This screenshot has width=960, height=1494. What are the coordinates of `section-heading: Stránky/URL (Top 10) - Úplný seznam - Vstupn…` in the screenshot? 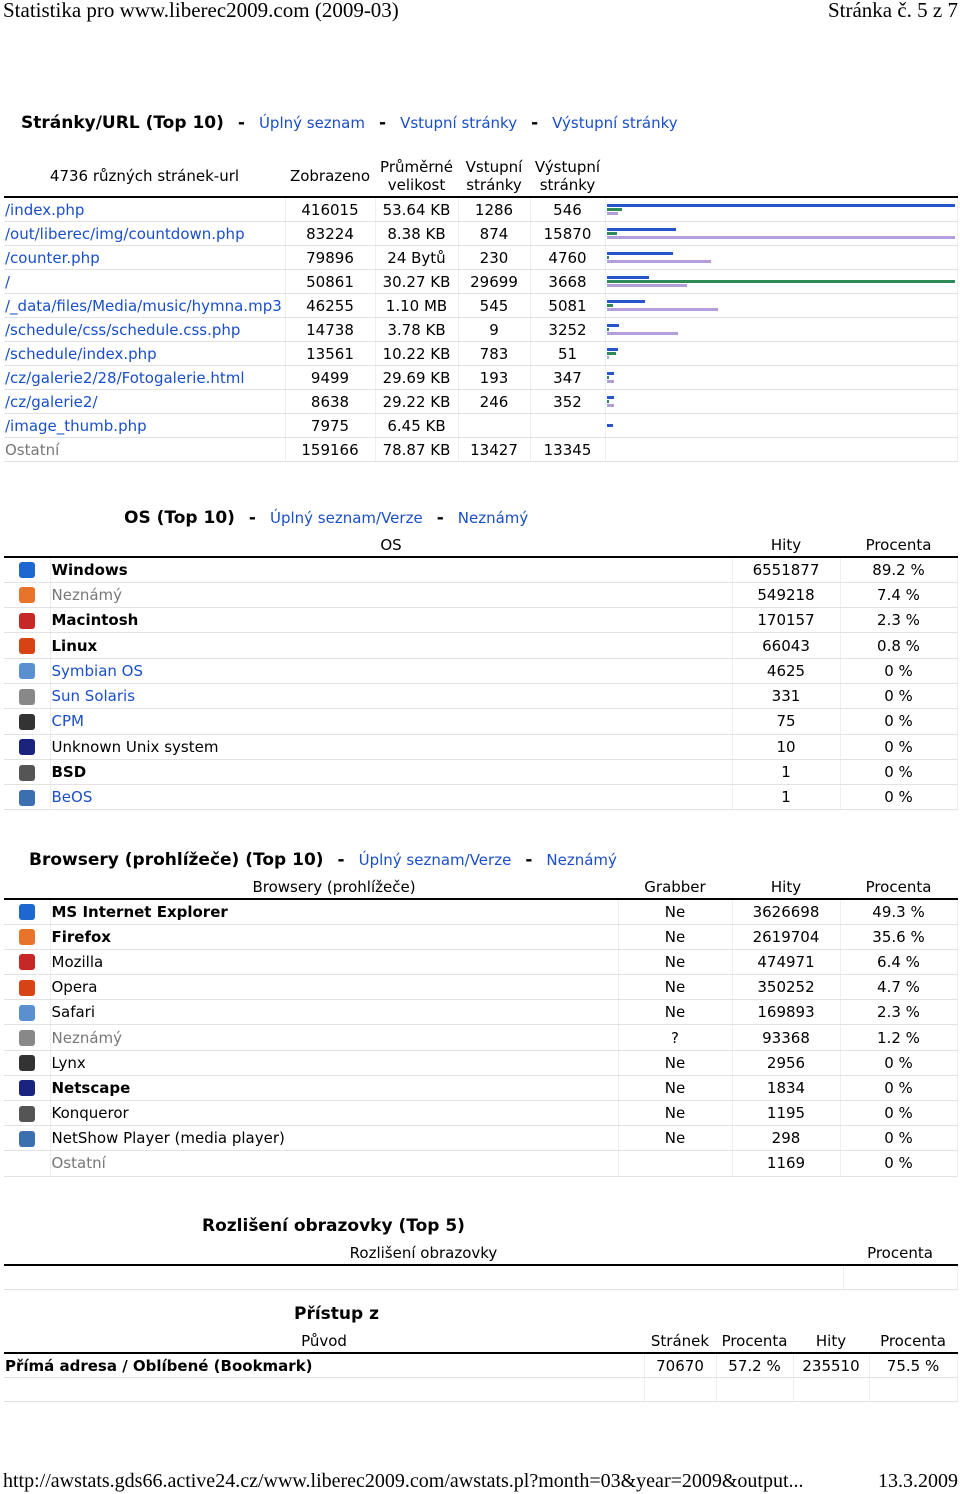 It's located at (342, 134).